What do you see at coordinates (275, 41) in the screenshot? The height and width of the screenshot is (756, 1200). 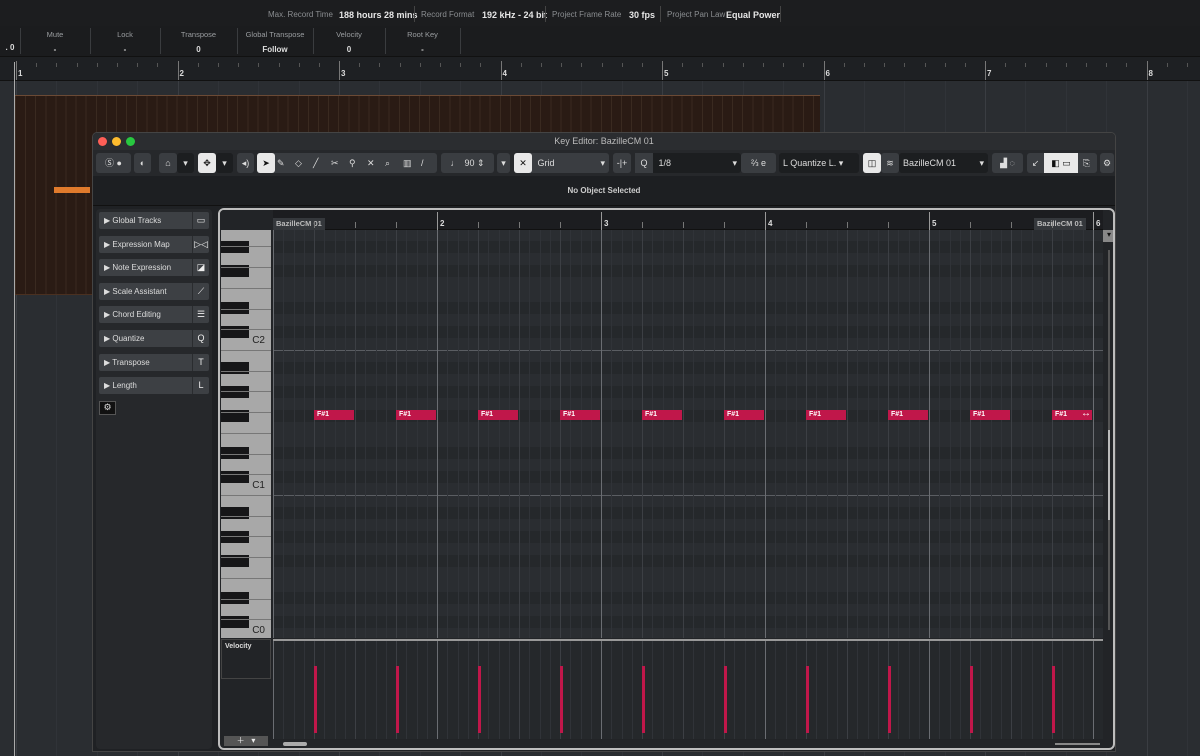 I see `inspector-field-global-transpose: Global Transpose Follow` at bounding box center [275, 41].